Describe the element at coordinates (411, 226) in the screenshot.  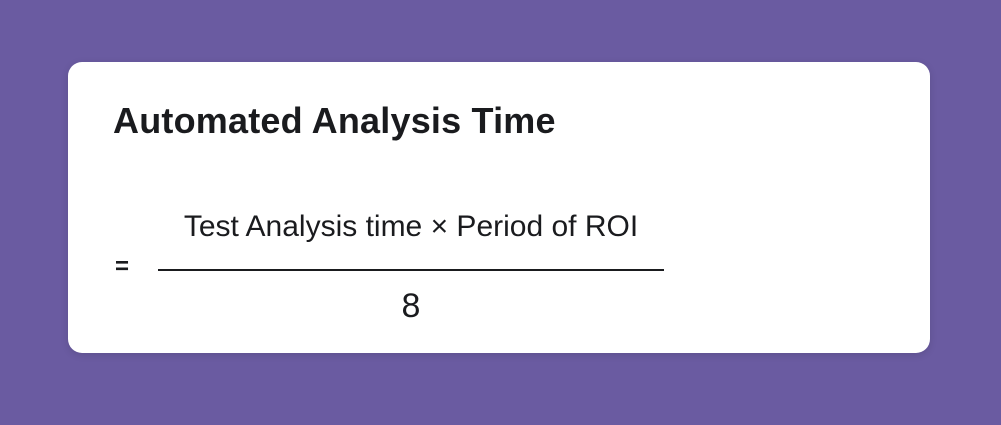
I see `fraction-numerator: Test Analysis time × Period of ROI` at that location.